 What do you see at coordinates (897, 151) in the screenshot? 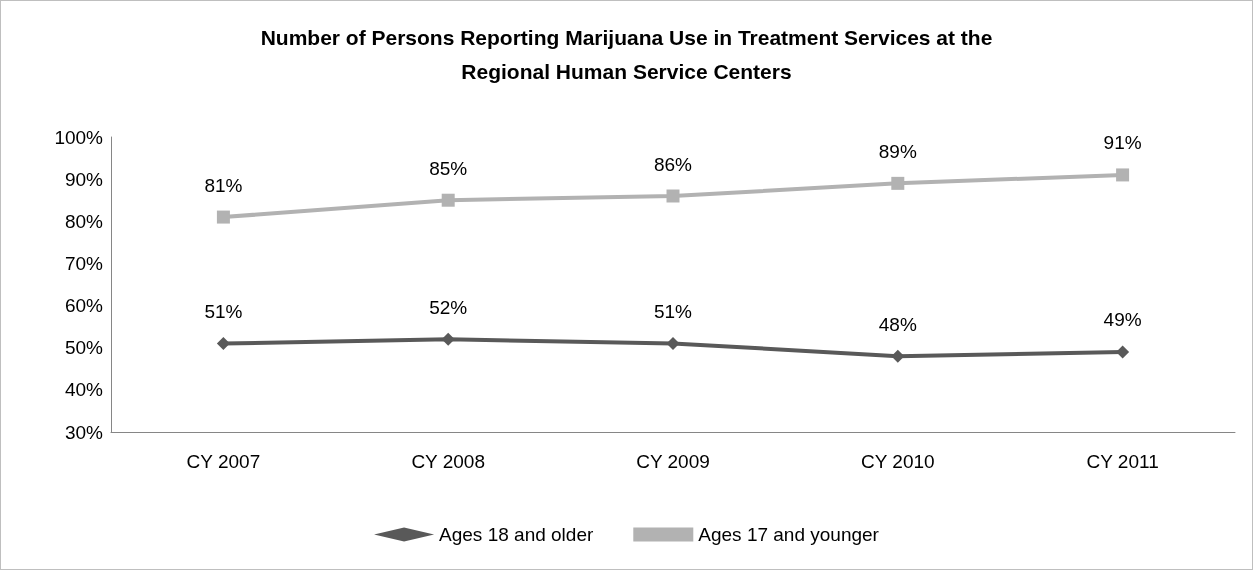
I see `data-label: 89%` at bounding box center [897, 151].